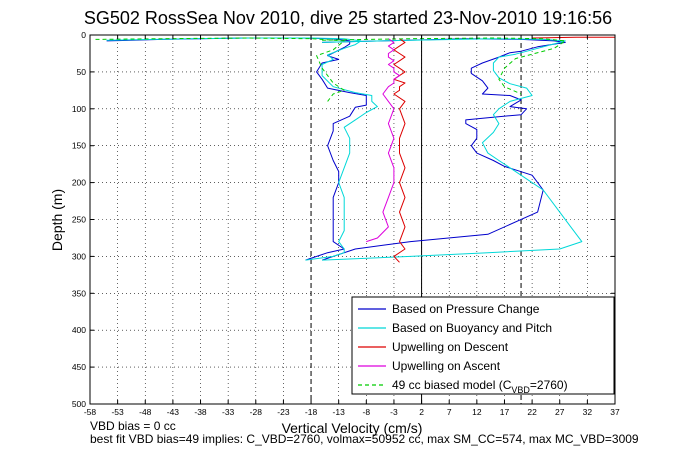  What do you see at coordinates (549, 385) in the screenshot?
I see `legend-label-suffix: =2760)` at bounding box center [549, 385].